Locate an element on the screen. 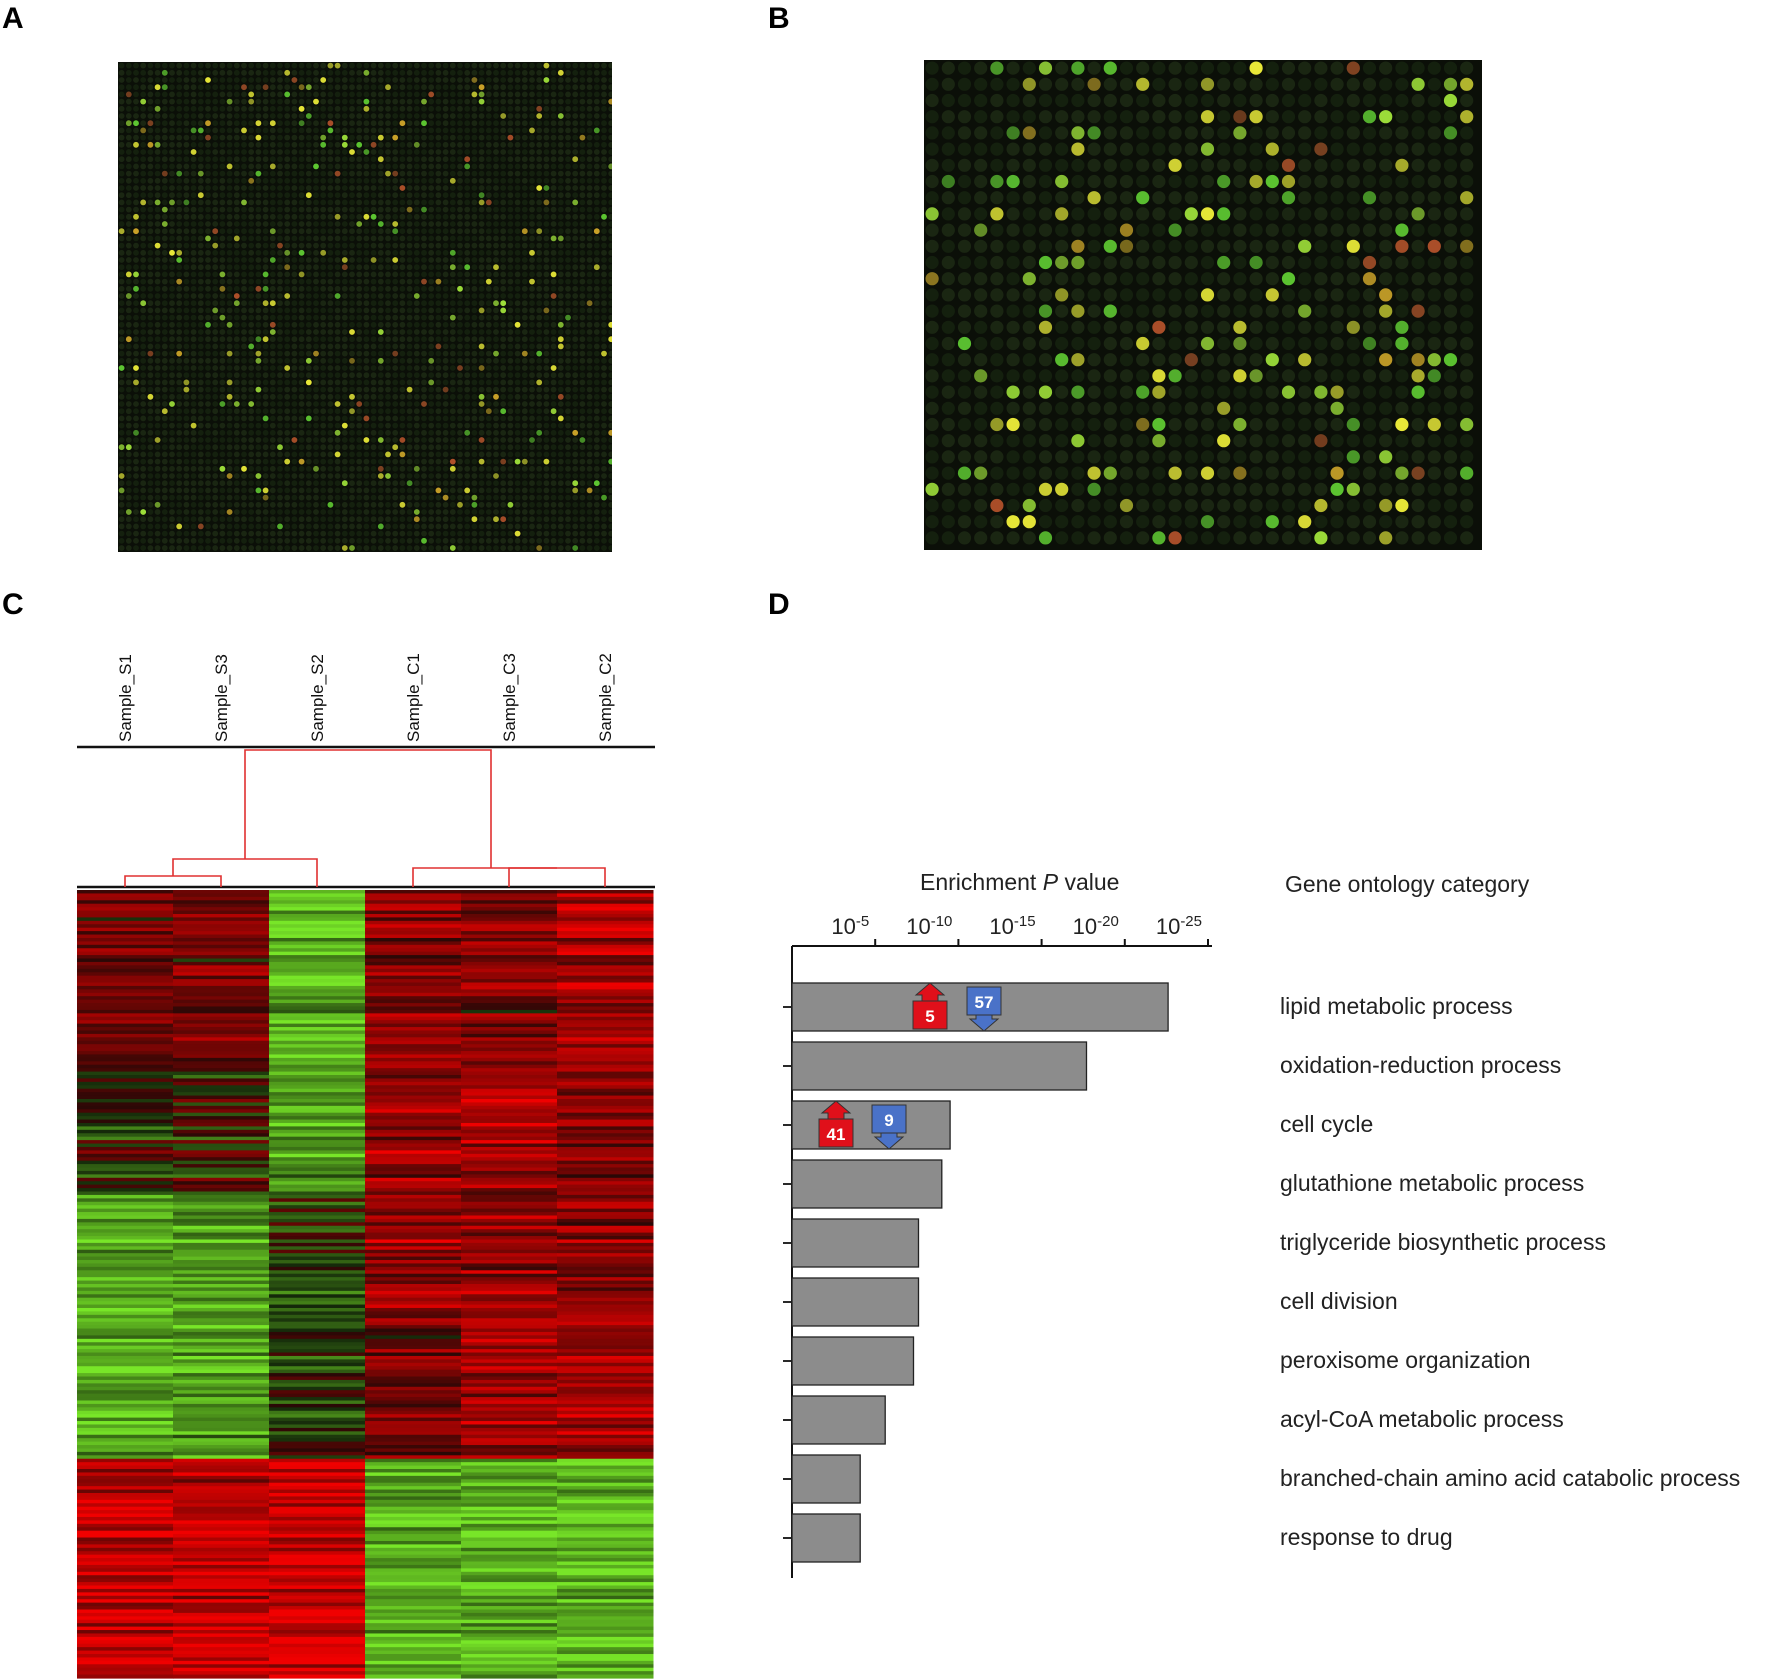  category-label: oxidation-reduction process is located at coordinates (1420, 1065).